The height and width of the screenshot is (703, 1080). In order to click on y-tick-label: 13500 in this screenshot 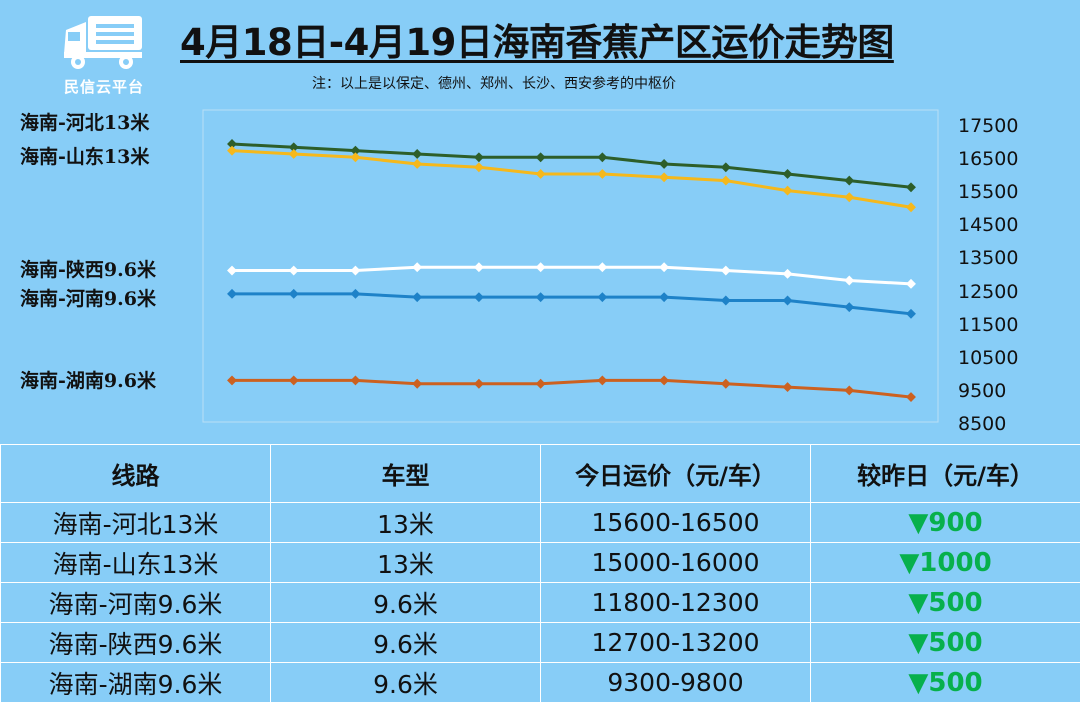, I will do `click(988, 258)`.